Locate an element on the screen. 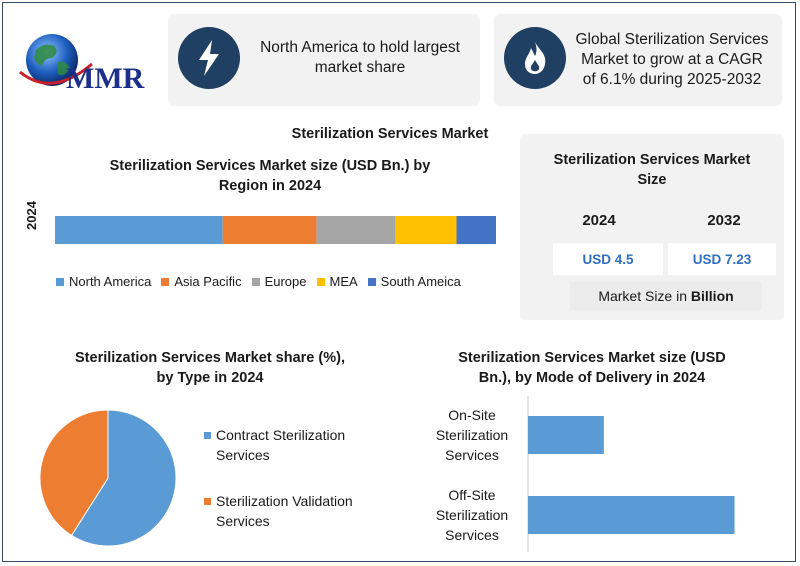  pie-legend-contract: Contract Sterilization Services is located at coordinates (300, 445).